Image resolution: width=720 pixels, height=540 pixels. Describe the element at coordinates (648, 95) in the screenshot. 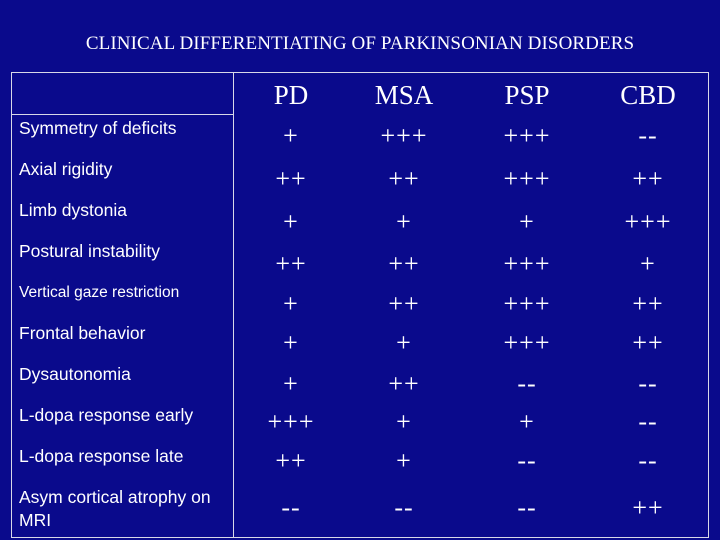

I see `column-header-cbd: CBD` at that location.